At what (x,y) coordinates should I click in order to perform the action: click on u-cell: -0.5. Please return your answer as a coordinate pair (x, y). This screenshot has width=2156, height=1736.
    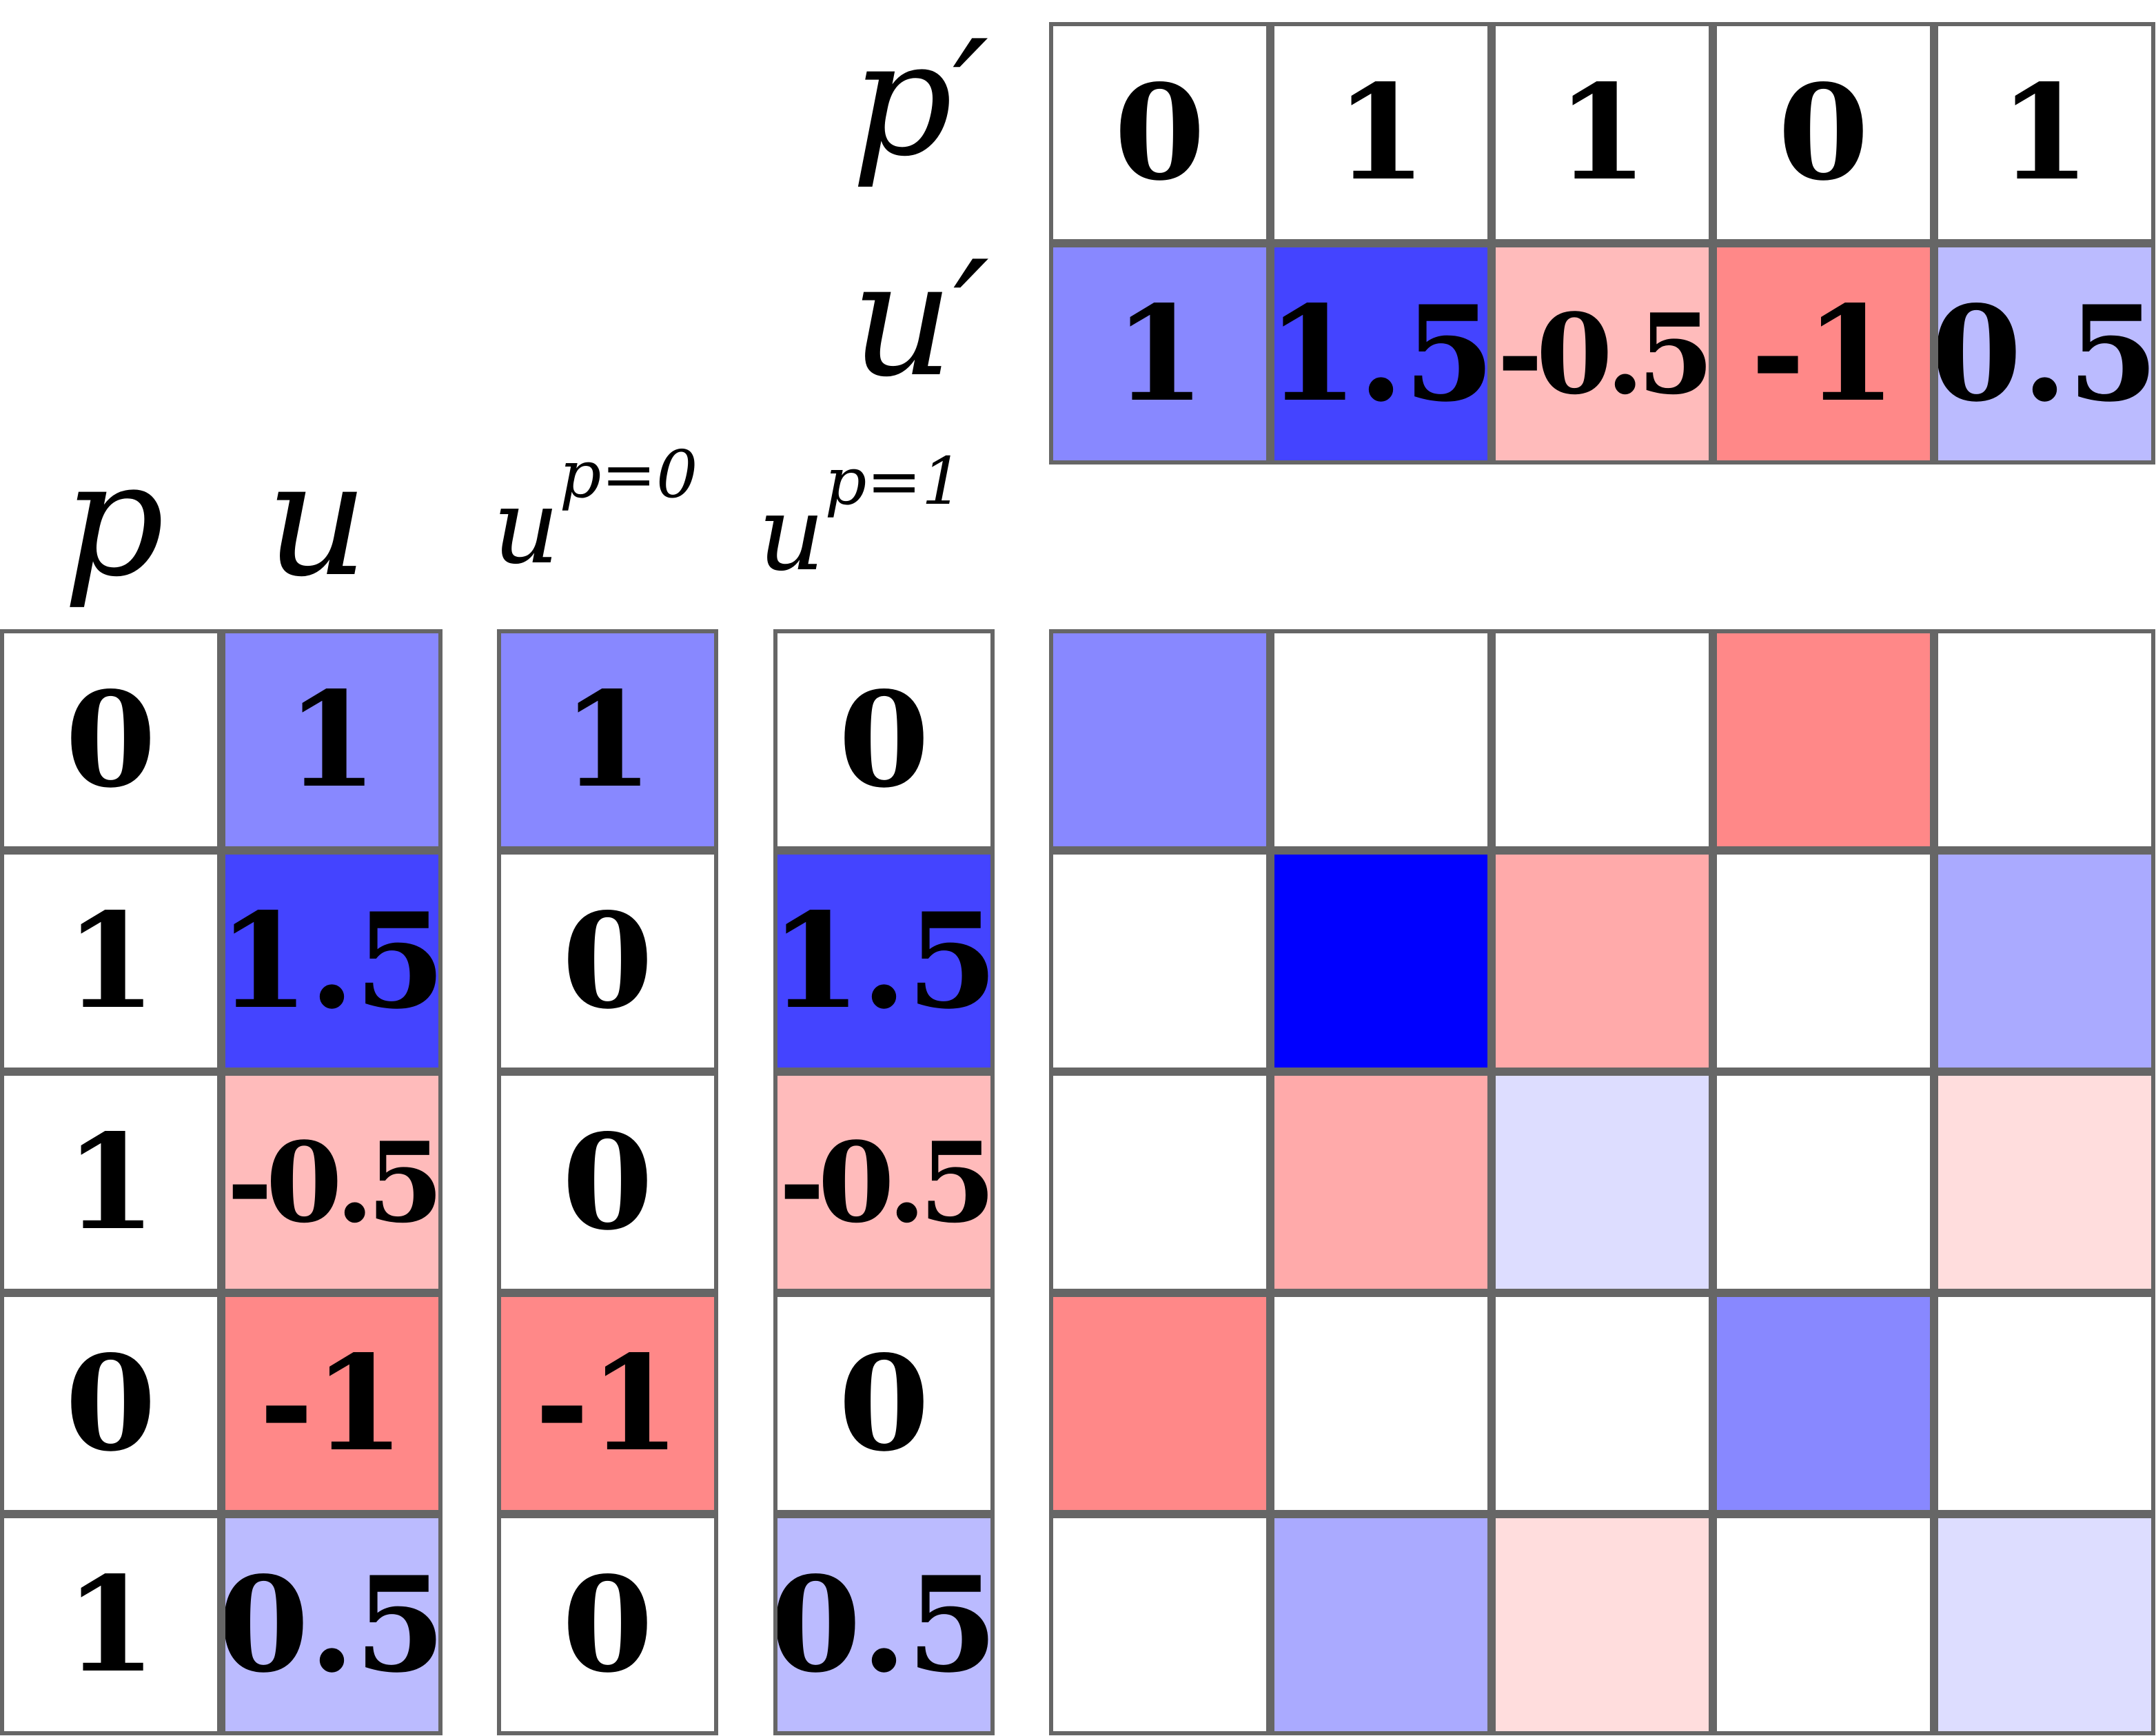
    Looking at the image, I should click on (332, 1182).